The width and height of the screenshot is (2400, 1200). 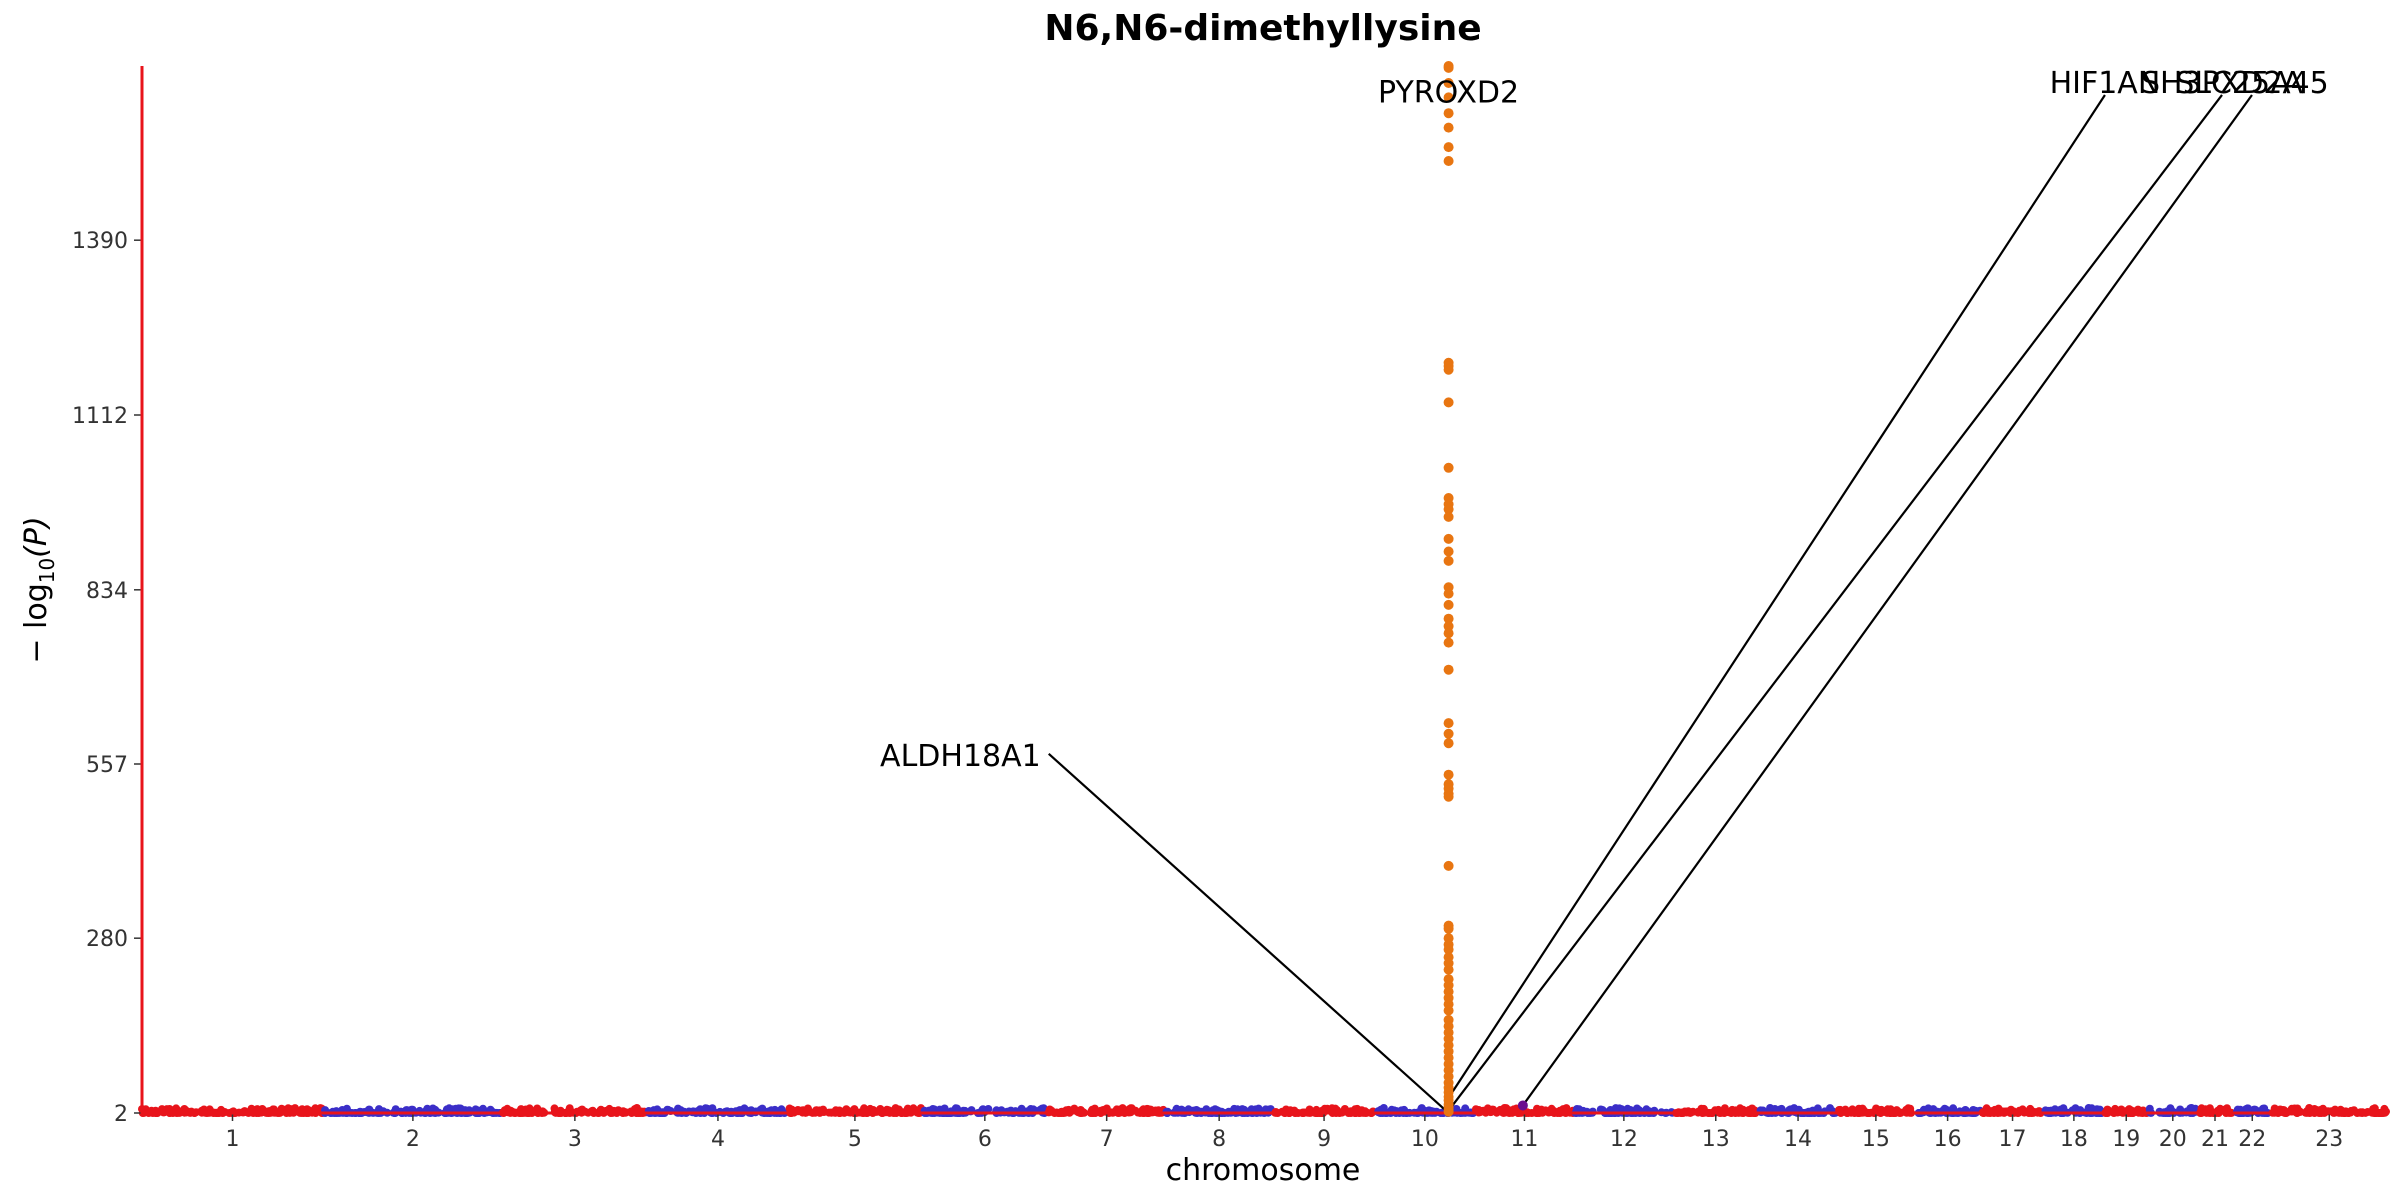 I want to click on highlight-points, so click(x=1485, y=589).